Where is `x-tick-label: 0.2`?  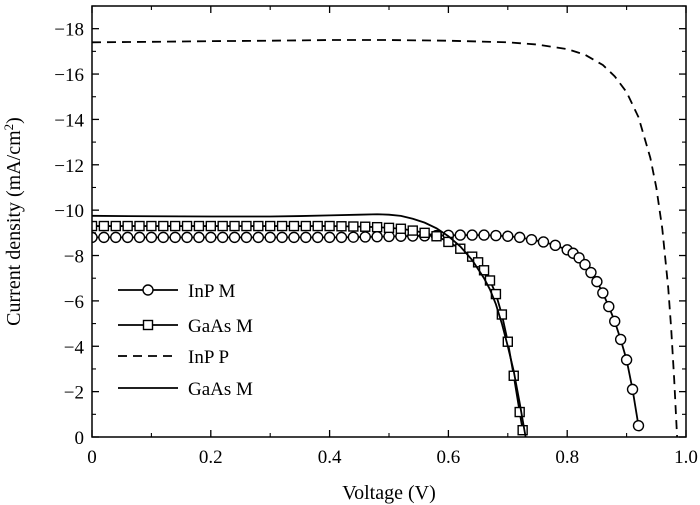
x-tick-label: 0.2 is located at coordinates (211, 457).